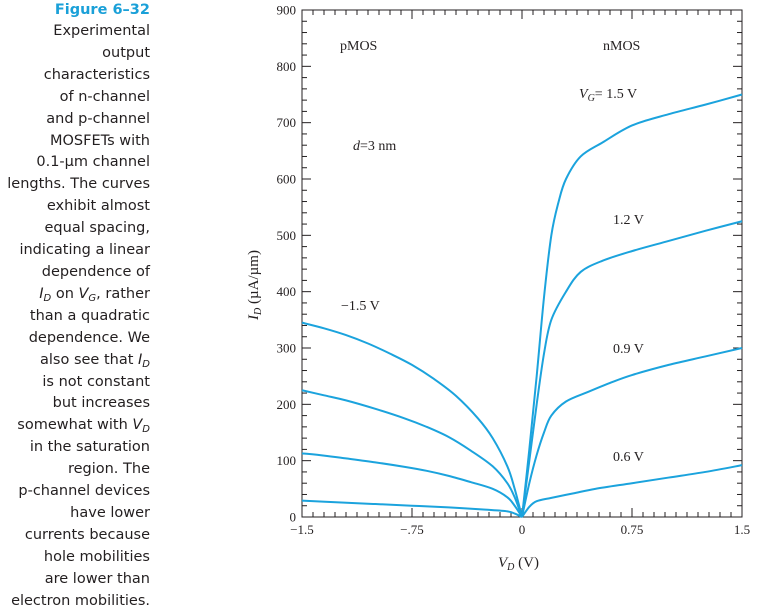 Image resolution: width=772 pixels, height=613 pixels. What do you see at coordinates (518, 564) in the screenshot?
I see `x-axis-title: VD (V)` at bounding box center [518, 564].